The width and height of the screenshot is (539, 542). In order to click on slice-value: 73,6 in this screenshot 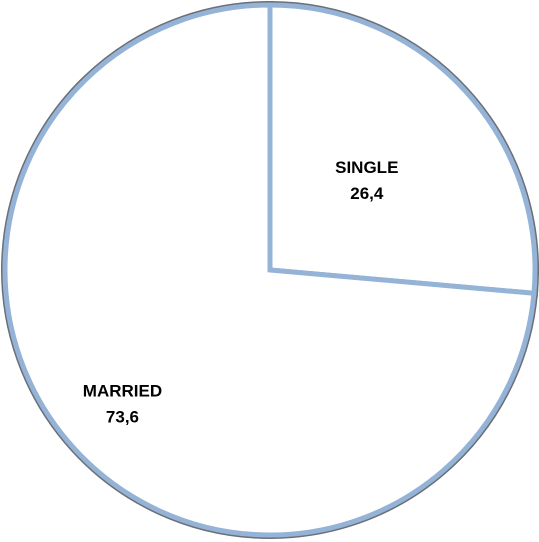, I will do `click(122, 417)`.